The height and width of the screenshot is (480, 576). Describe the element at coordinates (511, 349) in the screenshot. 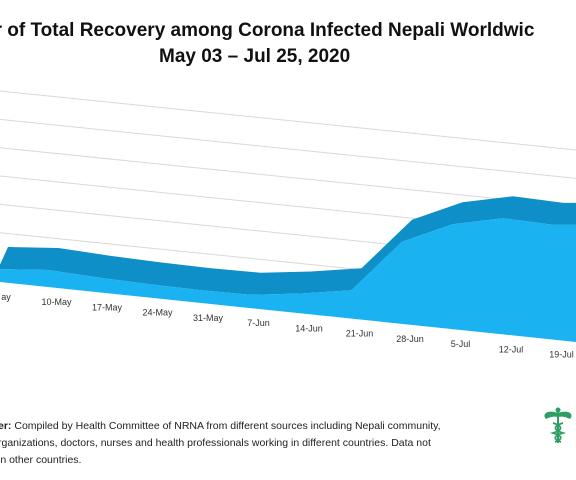

I see `x-tick-label: 12-Jul` at that location.